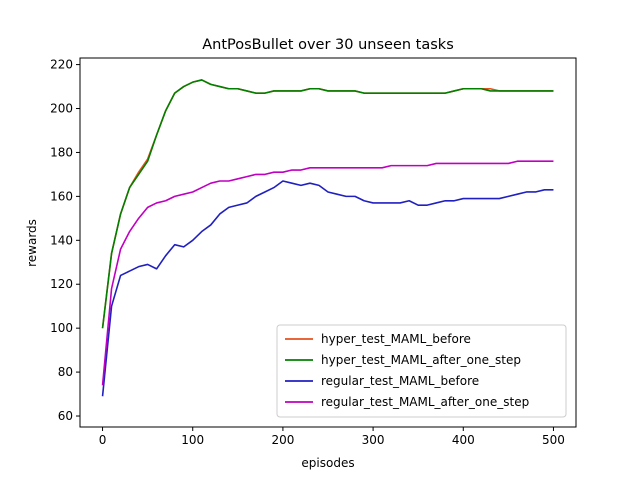 This screenshot has width=640, height=480. What do you see at coordinates (61, 109) in the screenshot?
I see `y-tick-label: 200` at bounding box center [61, 109].